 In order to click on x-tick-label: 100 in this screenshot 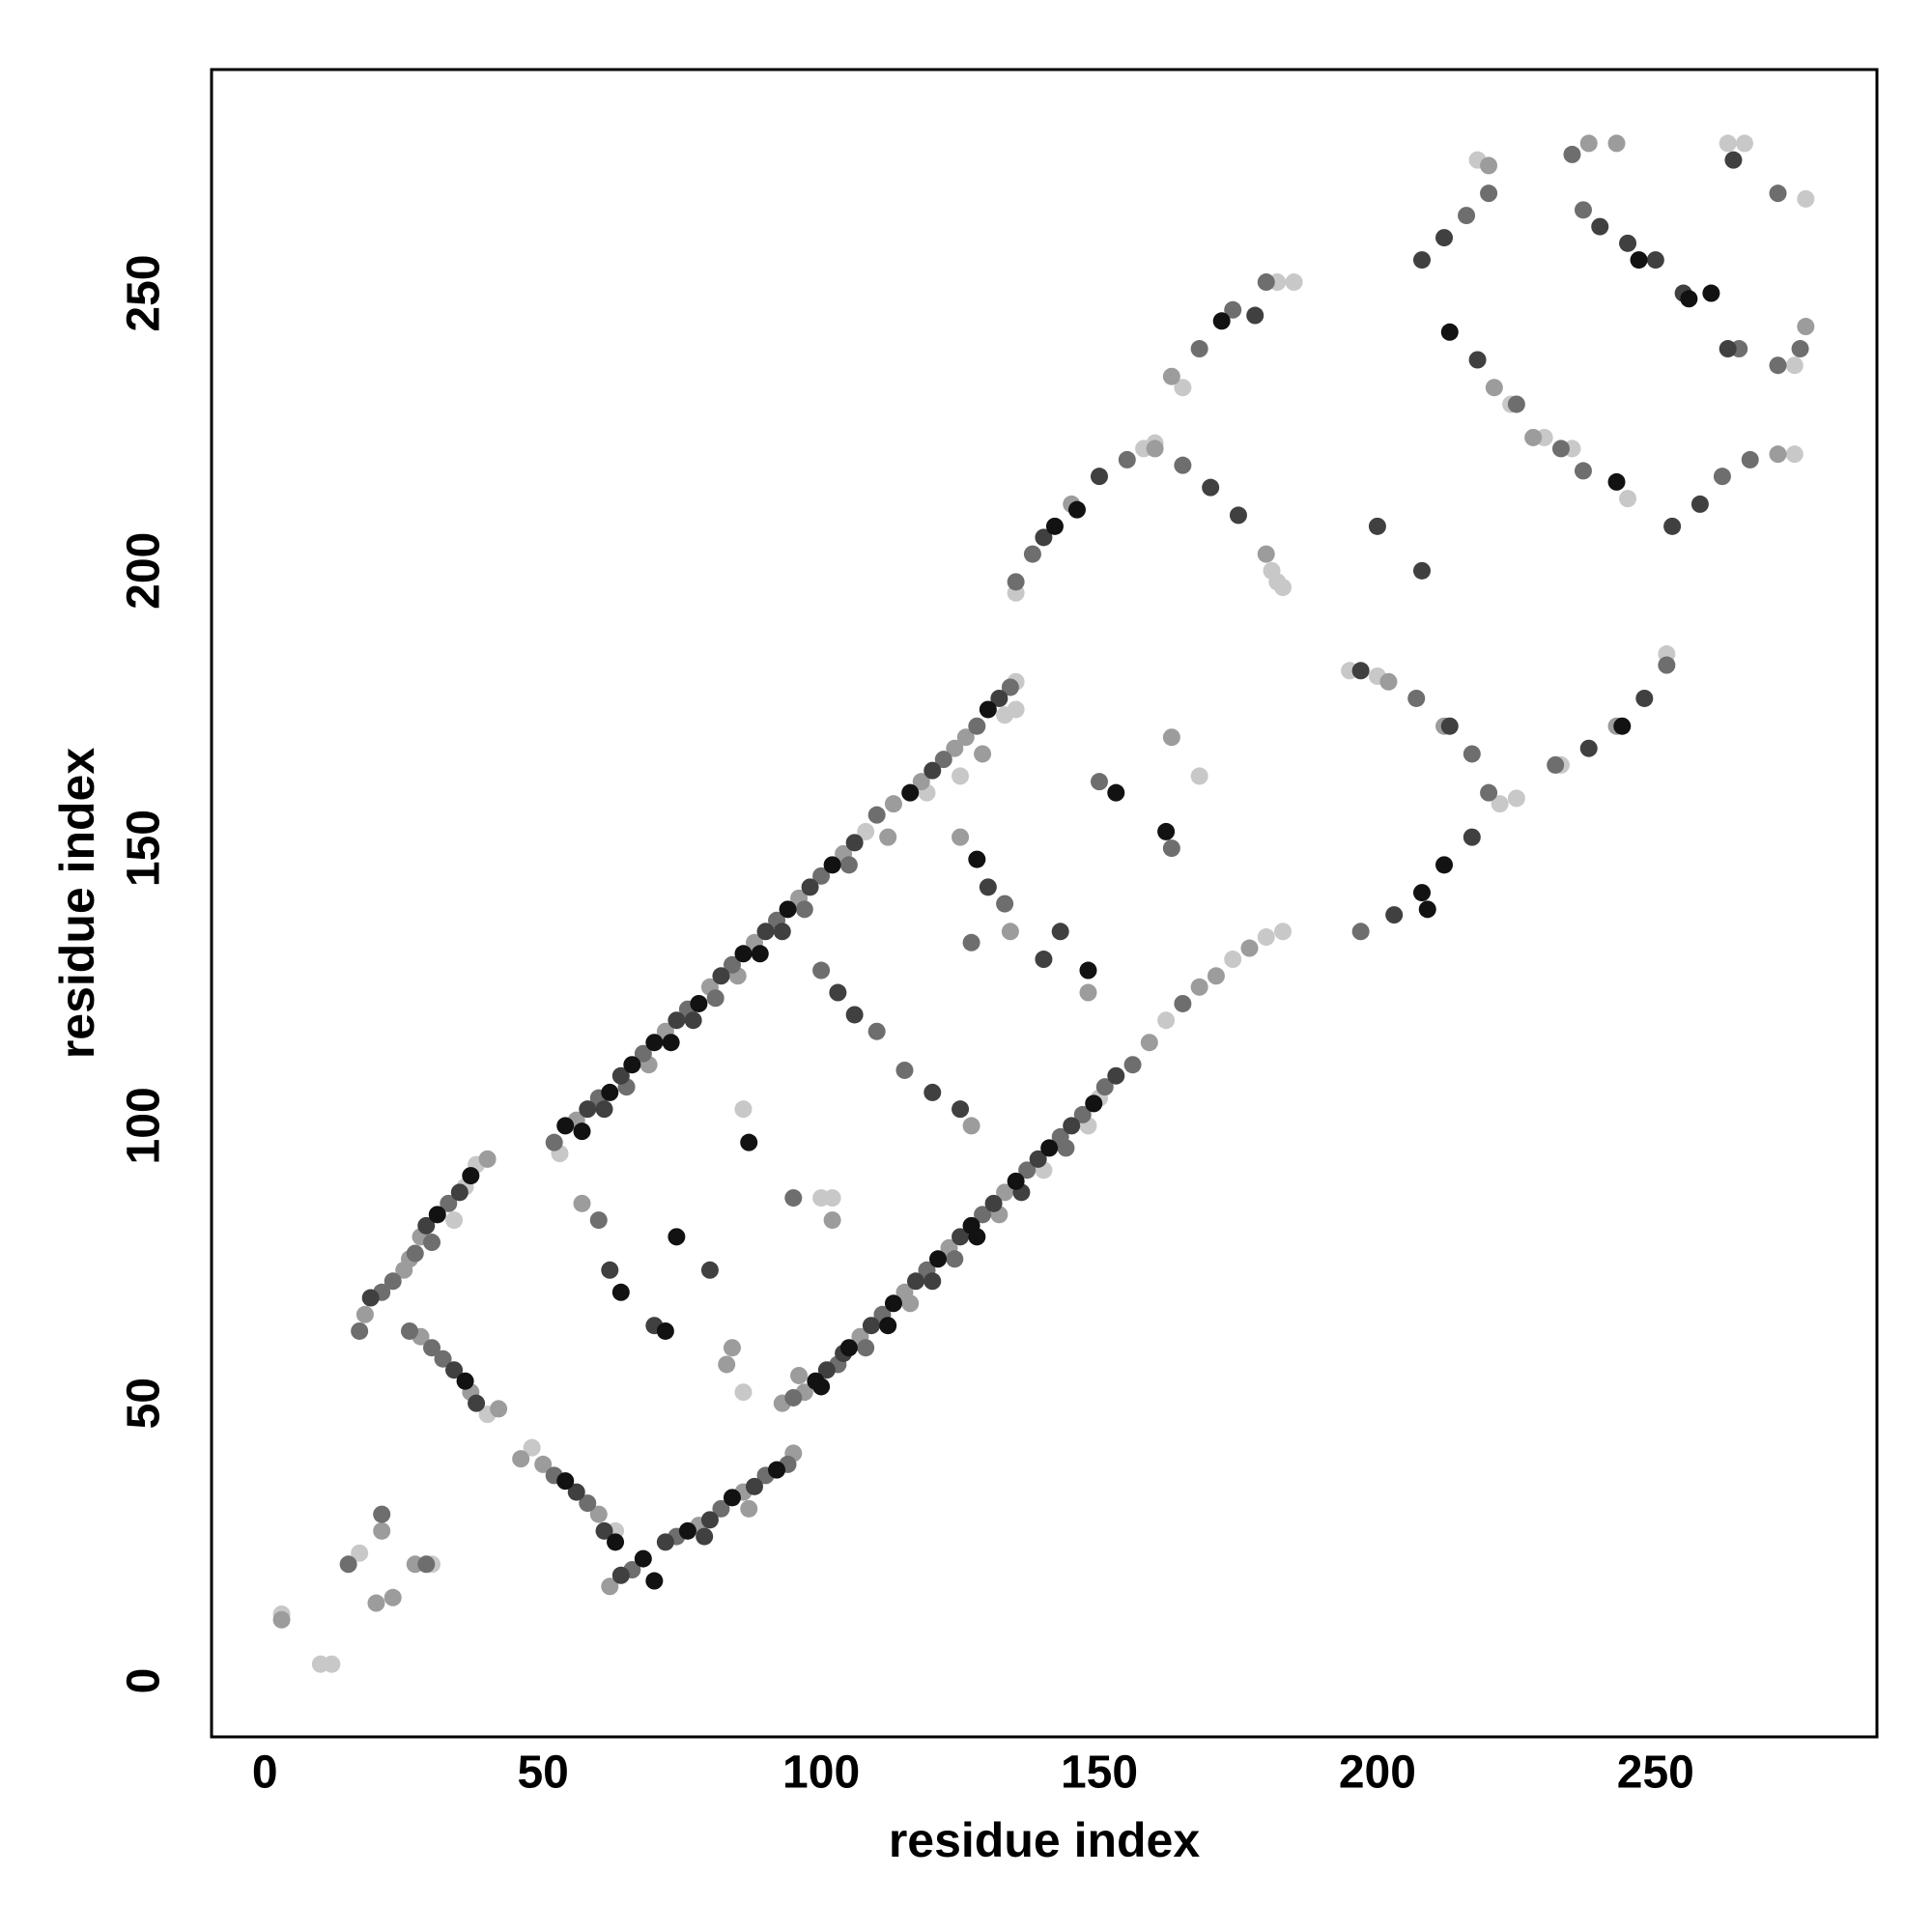, I will do `click(821, 1773)`.